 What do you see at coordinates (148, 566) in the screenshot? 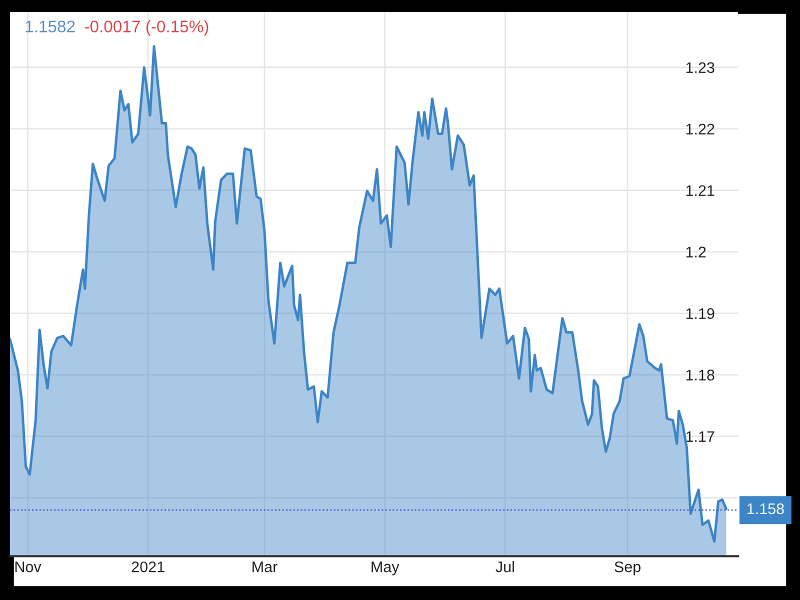
I see `x-tick-label: 2021` at bounding box center [148, 566].